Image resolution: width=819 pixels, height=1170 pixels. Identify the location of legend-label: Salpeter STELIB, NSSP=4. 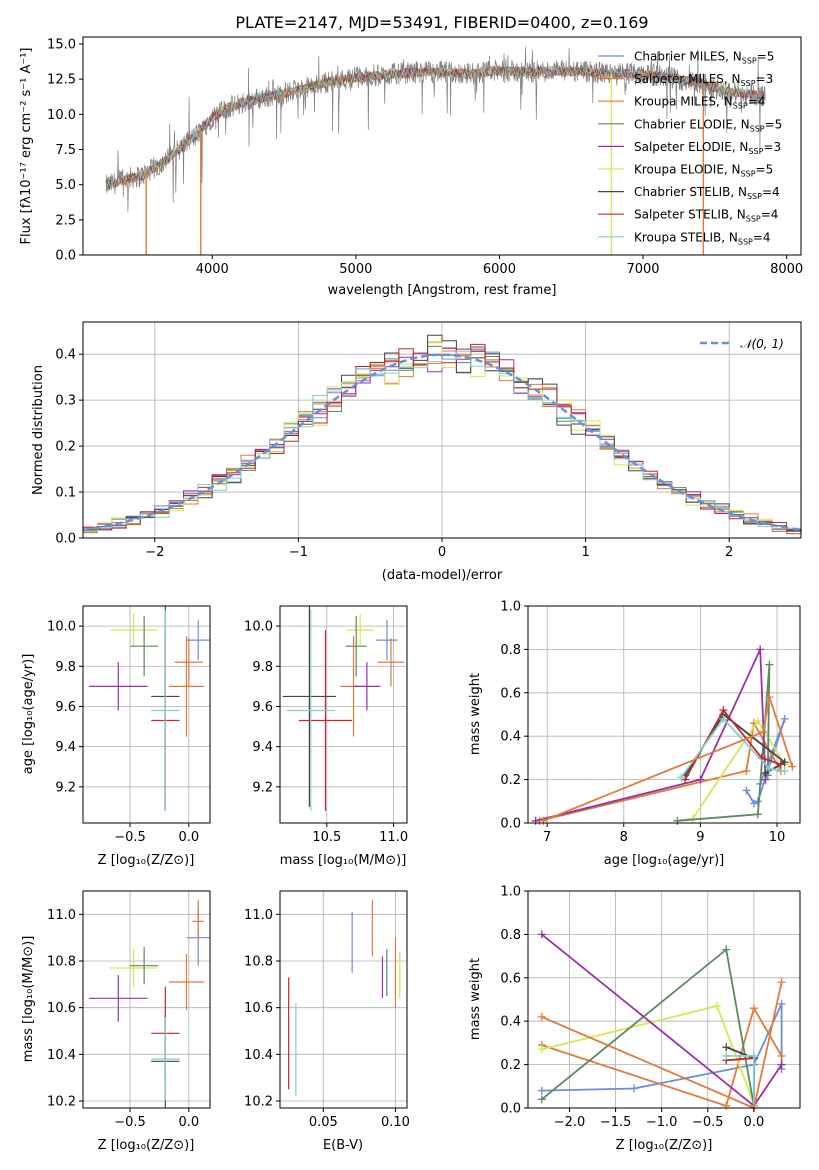
(706, 216).